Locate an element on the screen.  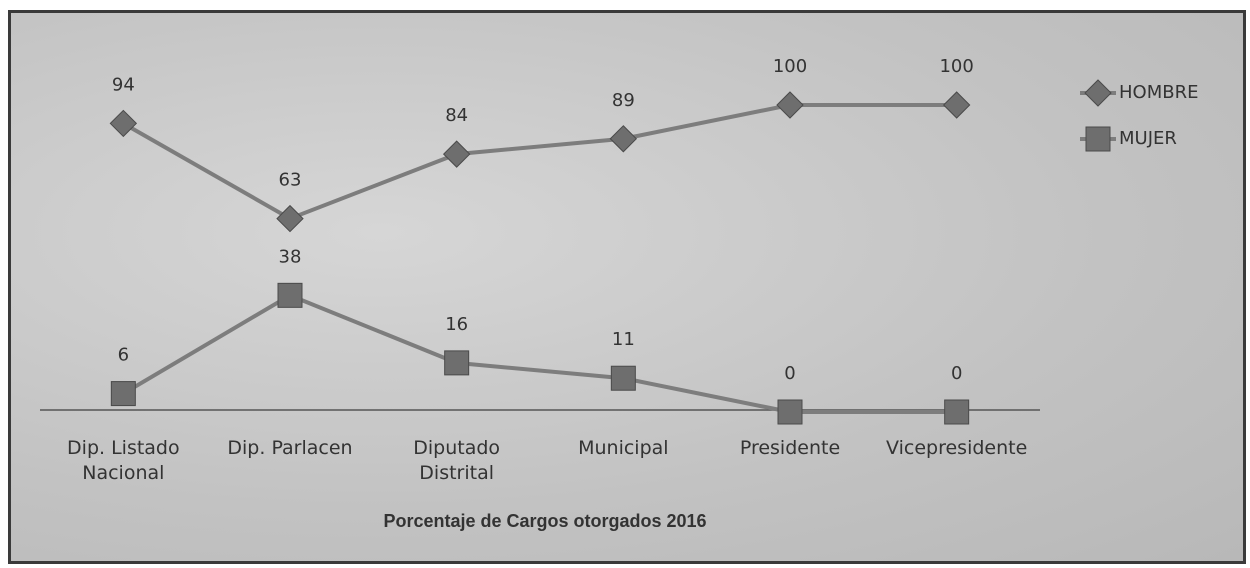
x-tick-label: Vicepresidente is located at coordinates (957, 448).